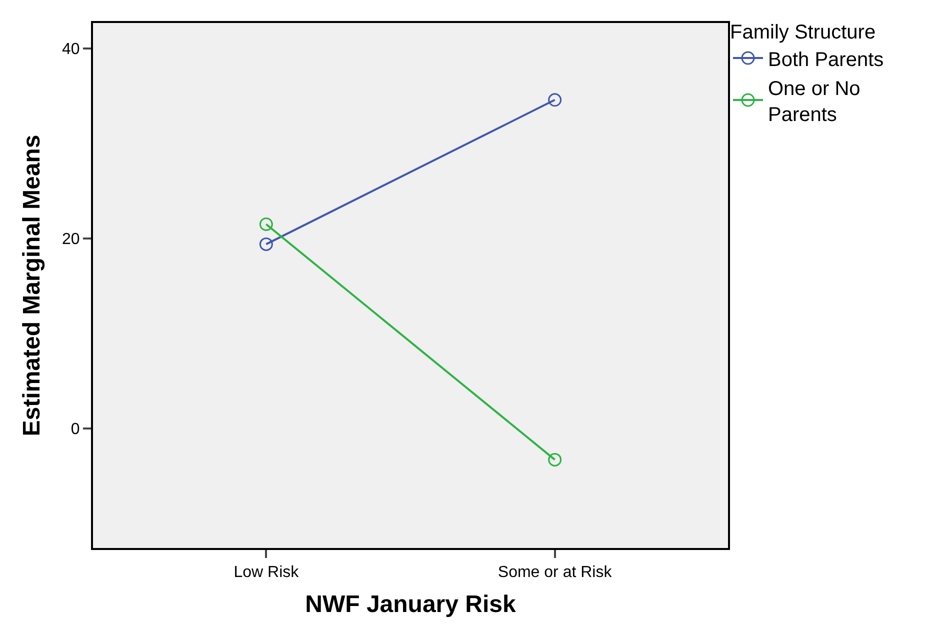 The height and width of the screenshot is (640, 943). What do you see at coordinates (814, 102) in the screenshot?
I see `legend-label: One or No Parents` at bounding box center [814, 102].